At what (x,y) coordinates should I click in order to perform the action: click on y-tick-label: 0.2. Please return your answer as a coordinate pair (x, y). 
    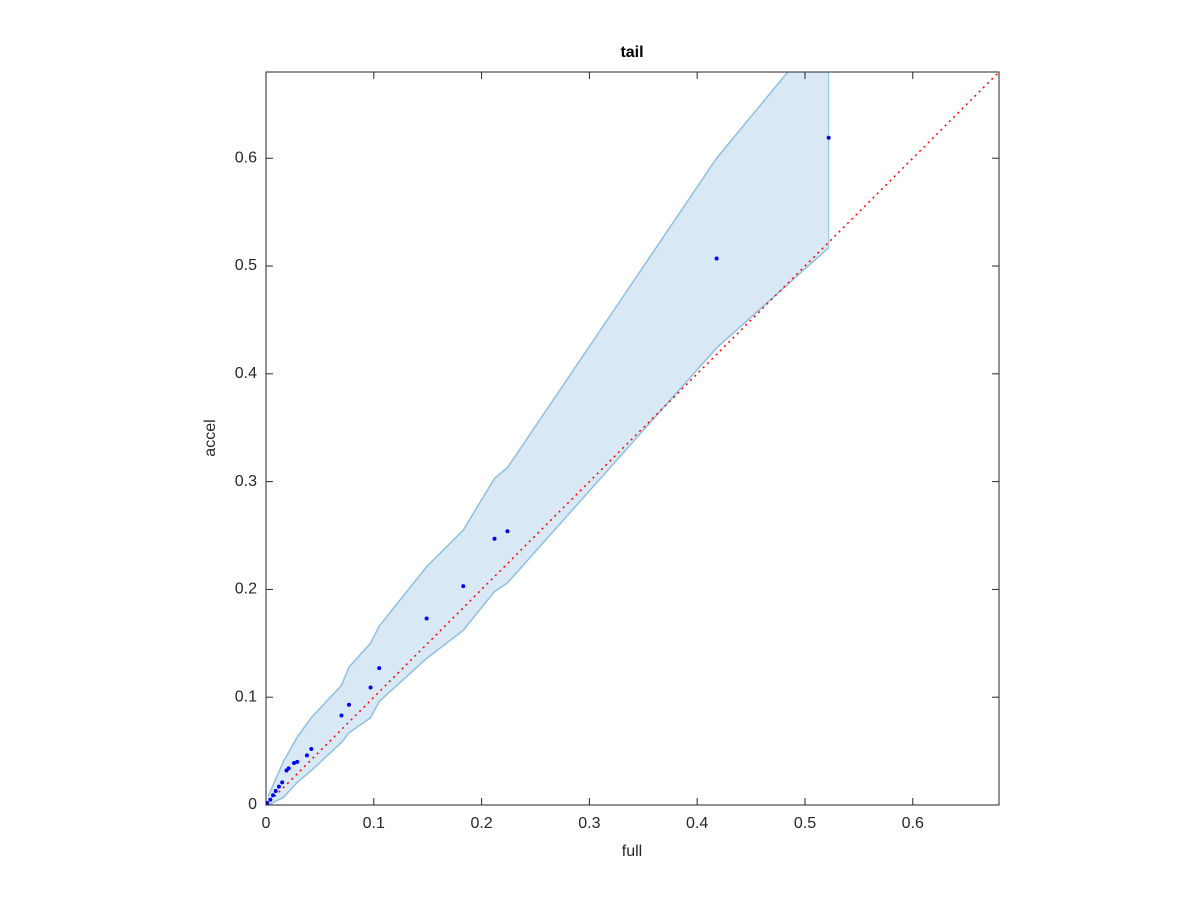
    Looking at the image, I should click on (246, 589).